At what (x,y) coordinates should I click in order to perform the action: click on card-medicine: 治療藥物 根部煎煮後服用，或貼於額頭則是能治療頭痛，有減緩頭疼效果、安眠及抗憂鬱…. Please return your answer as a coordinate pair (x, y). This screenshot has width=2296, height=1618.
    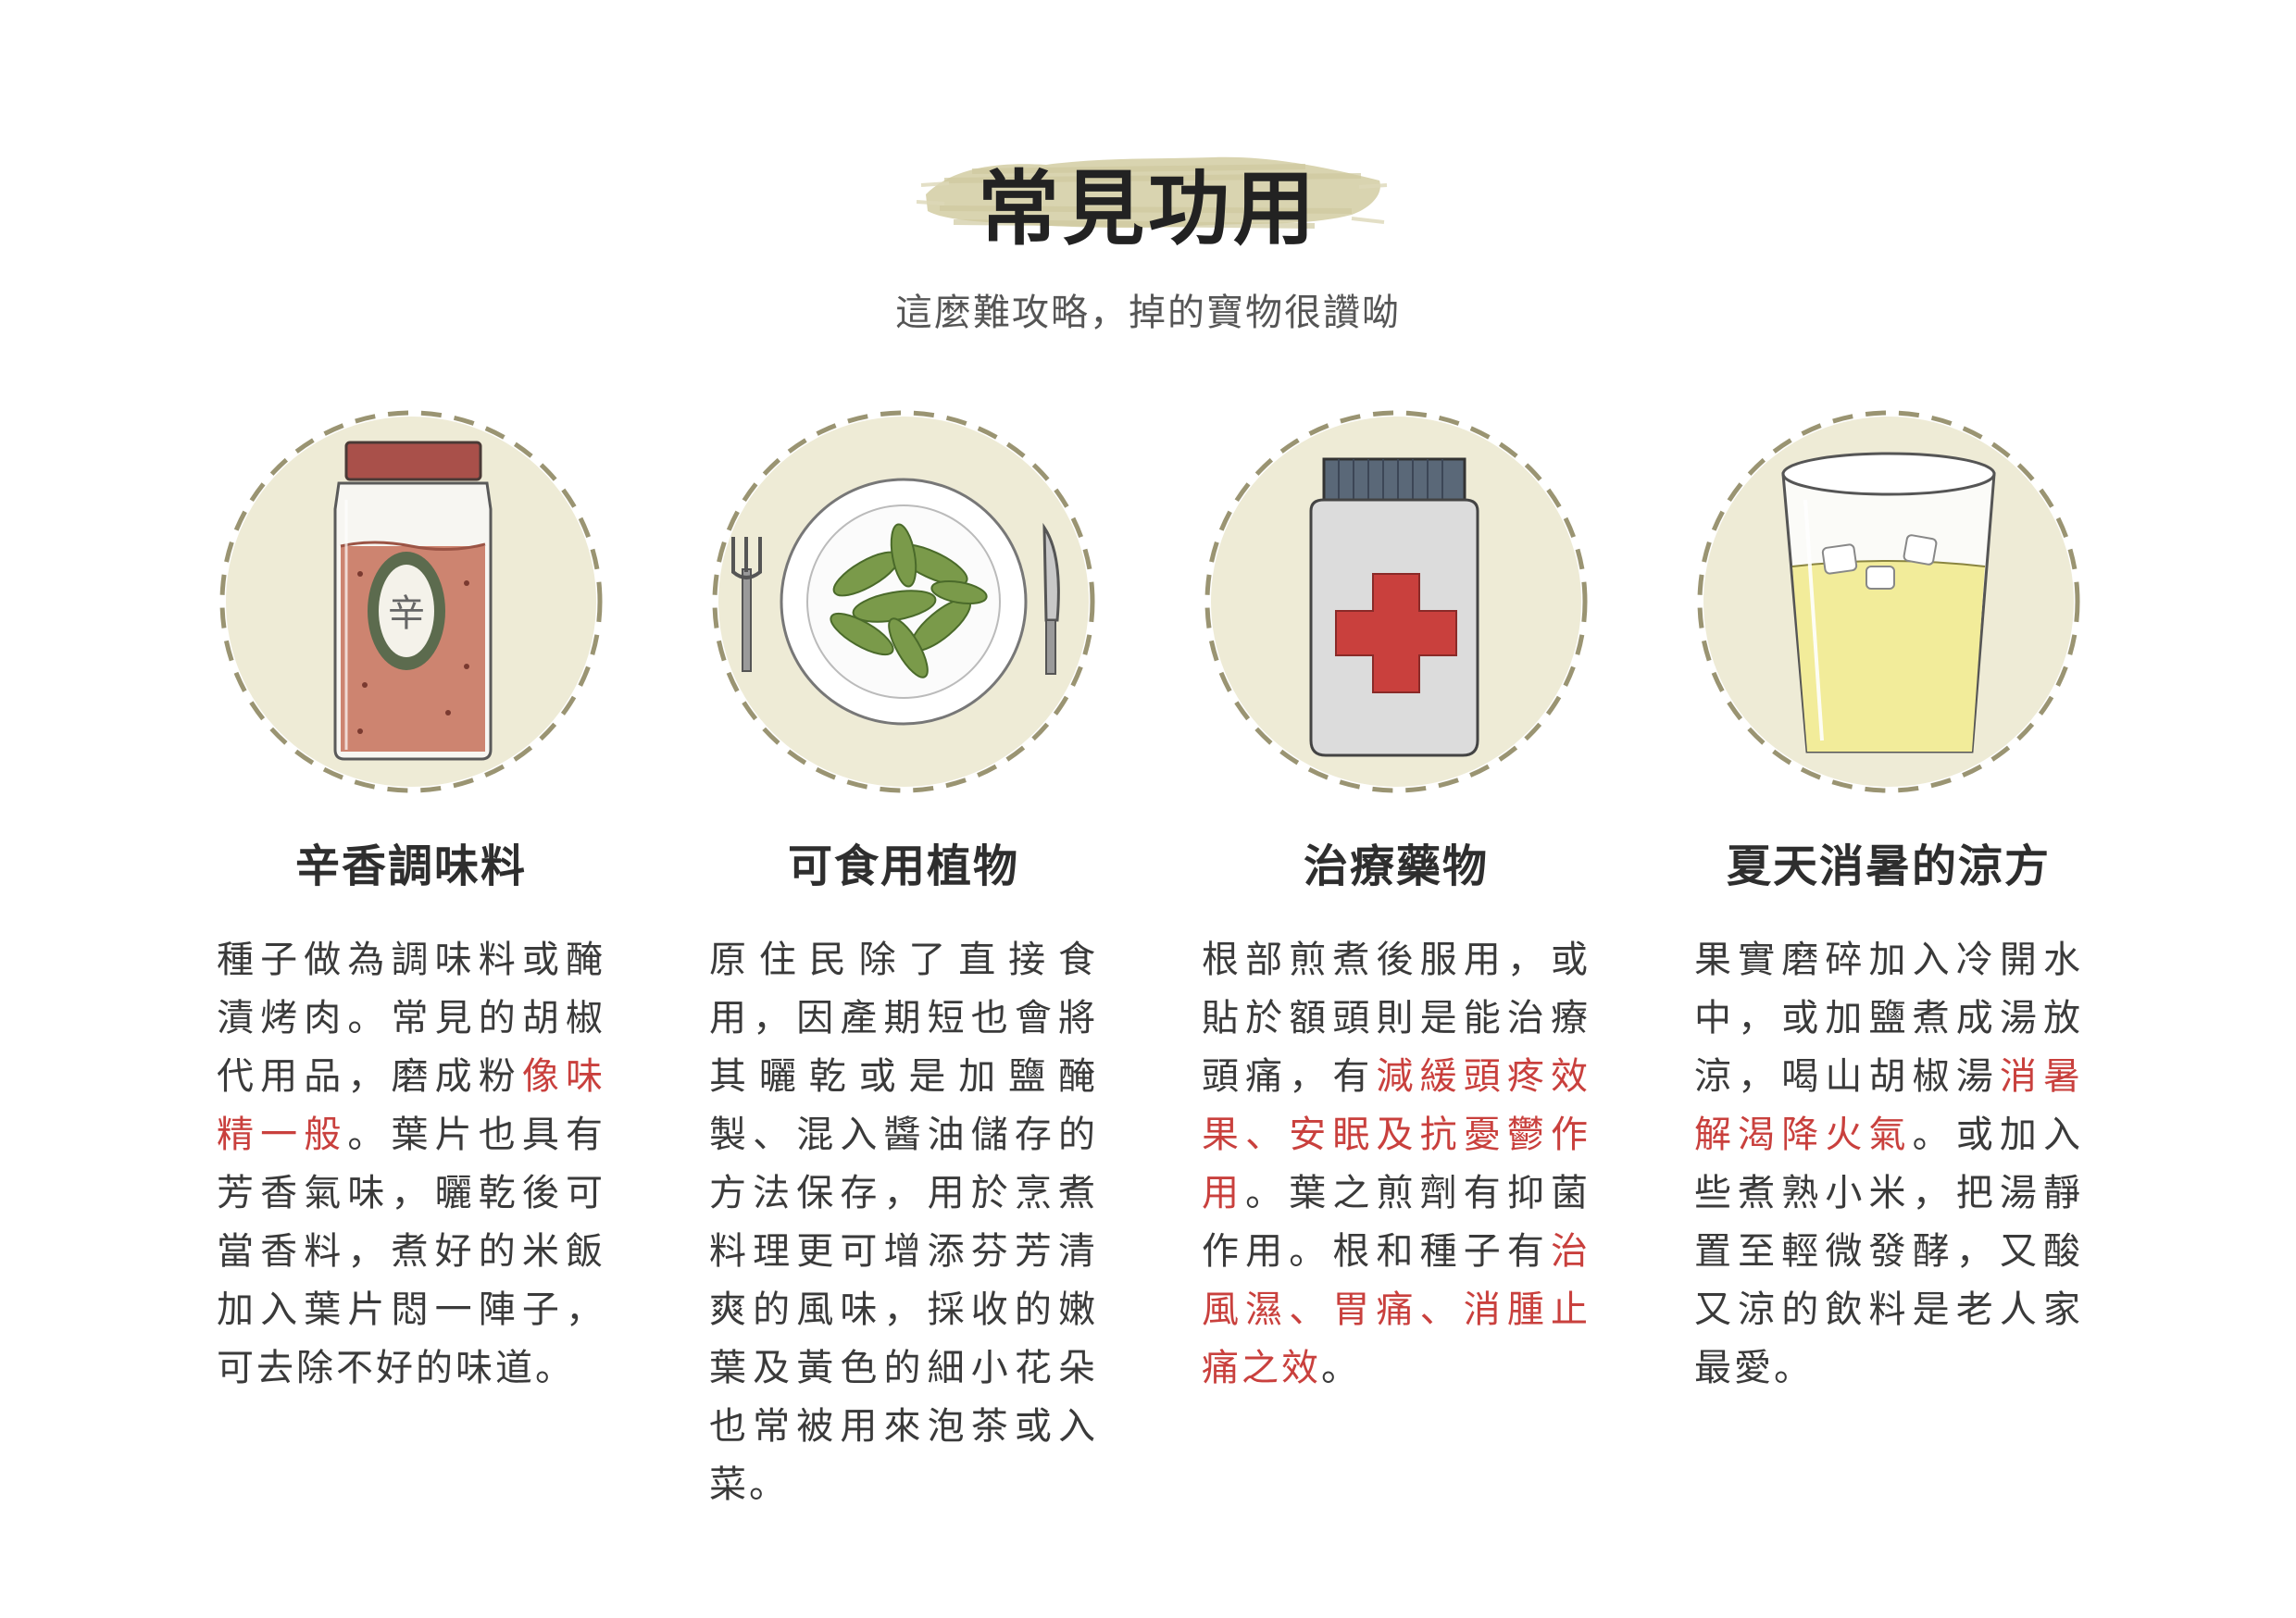
    Looking at the image, I should click on (1396, 902).